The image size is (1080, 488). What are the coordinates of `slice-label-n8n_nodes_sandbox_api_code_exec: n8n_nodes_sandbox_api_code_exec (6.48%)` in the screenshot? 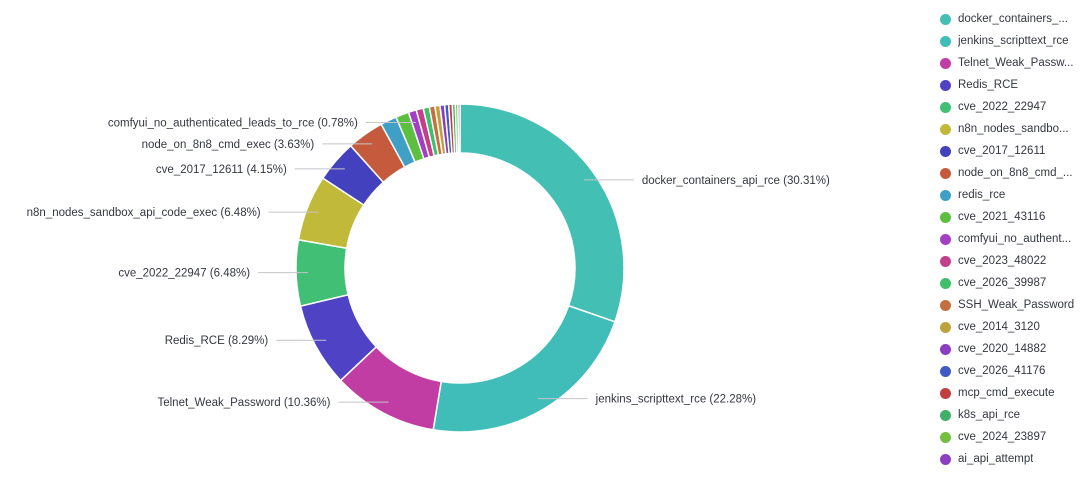 It's located at (144, 213).